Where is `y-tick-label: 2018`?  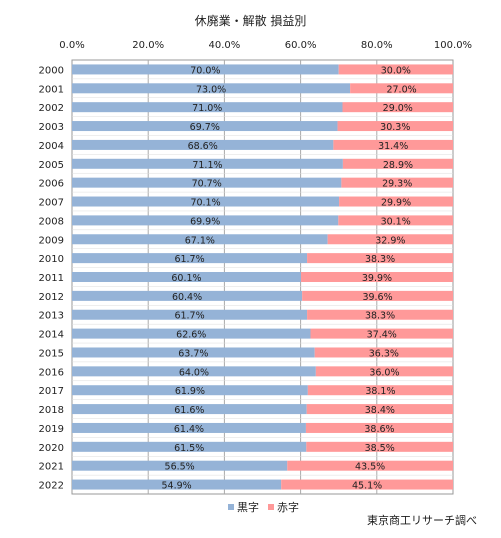
y-tick-label: 2018 is located at coordinates (51, 410).